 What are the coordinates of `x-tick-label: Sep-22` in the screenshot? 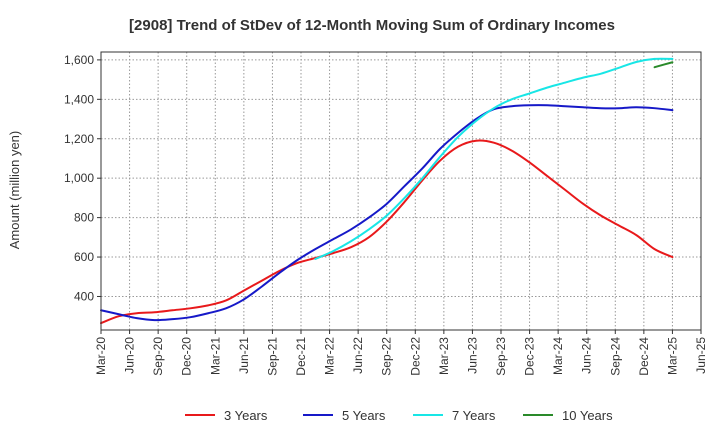 It's located at (387, 356).